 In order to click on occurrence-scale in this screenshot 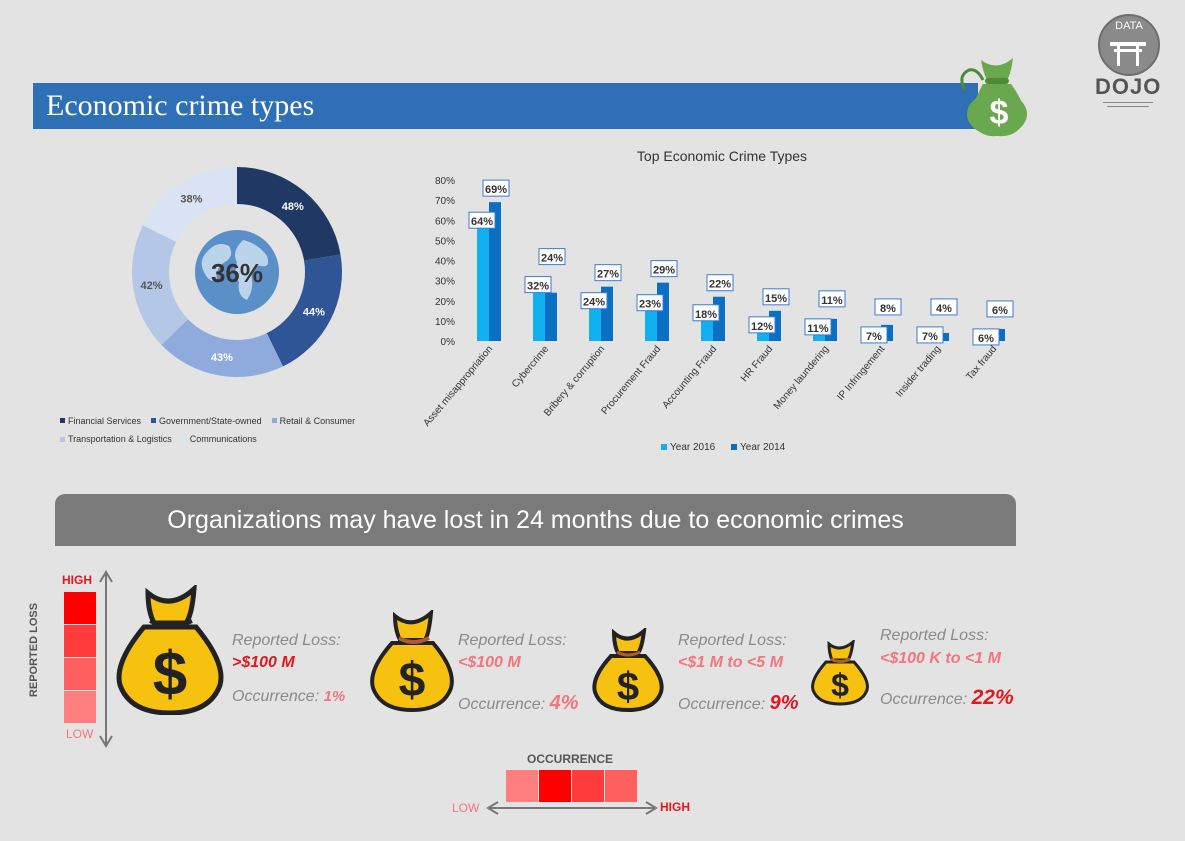, I will do `click(572, 792)`.